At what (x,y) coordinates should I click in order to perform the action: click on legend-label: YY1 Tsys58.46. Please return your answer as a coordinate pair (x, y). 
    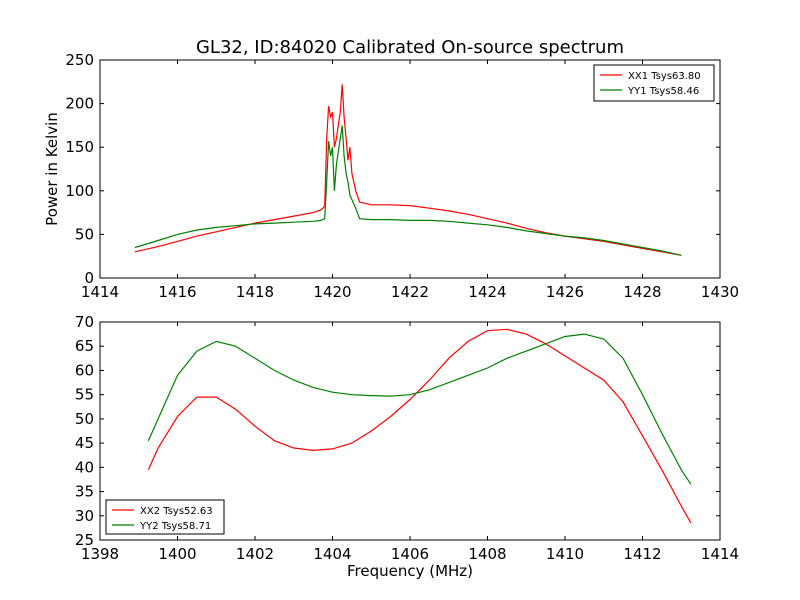
    Looking at the image, I should click on (663, 91).